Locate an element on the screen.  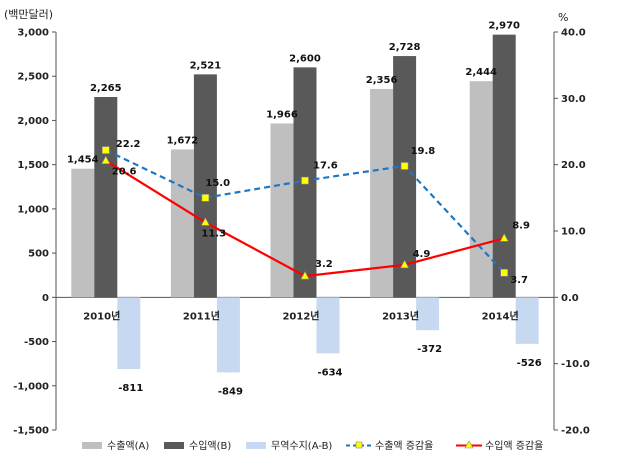
import-growth-label: 11.3 is located at coordinates (213, 233).